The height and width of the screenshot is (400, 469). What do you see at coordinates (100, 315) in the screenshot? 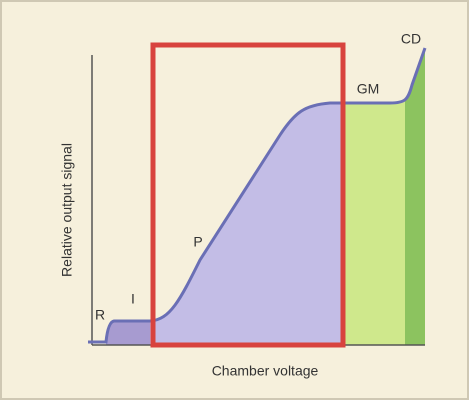
I see `region-label: R` at bounding box center [100, 315].